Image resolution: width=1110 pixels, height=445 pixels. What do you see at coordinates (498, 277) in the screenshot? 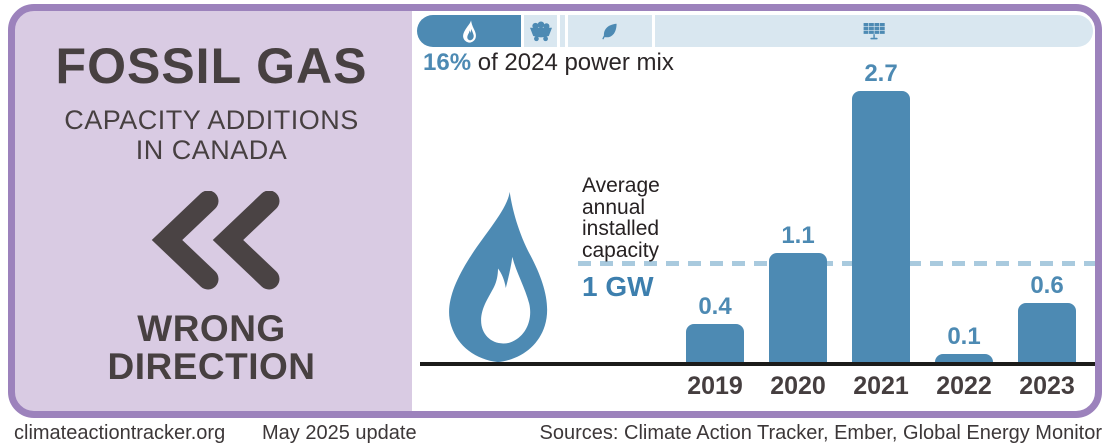
I see `gas-flame-illustration` at bounding box center [498, 277].